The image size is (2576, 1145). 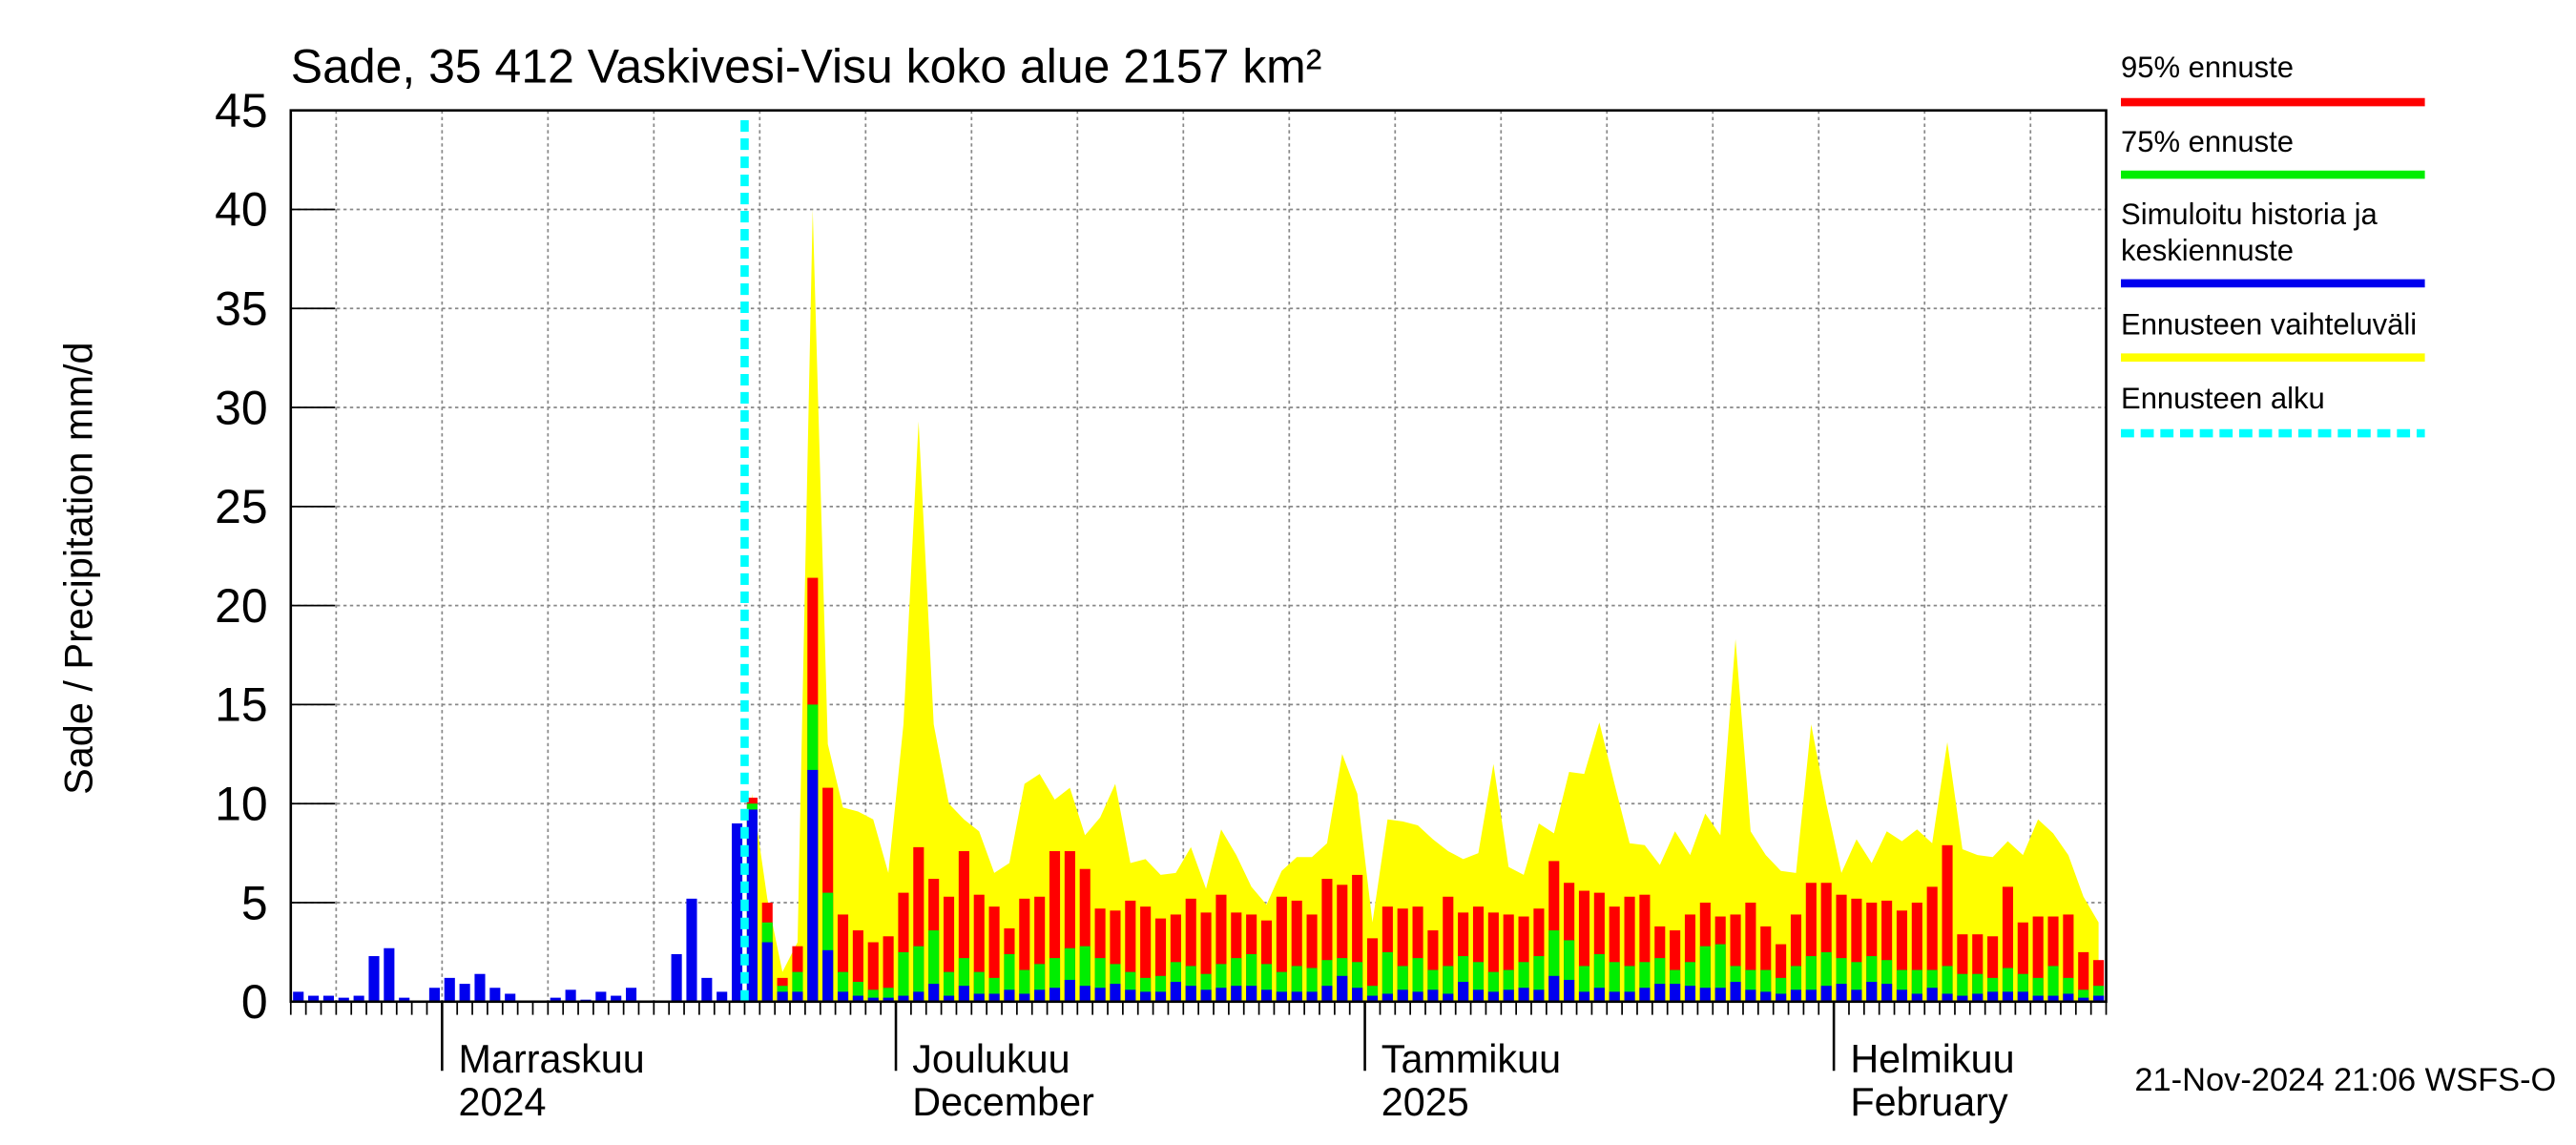 What do you see at coordinates (2249, 232) in the screenshot?
I see `legend-label: Simuloitu historia ja keskiennuste` at bounding box center [2249, 232].